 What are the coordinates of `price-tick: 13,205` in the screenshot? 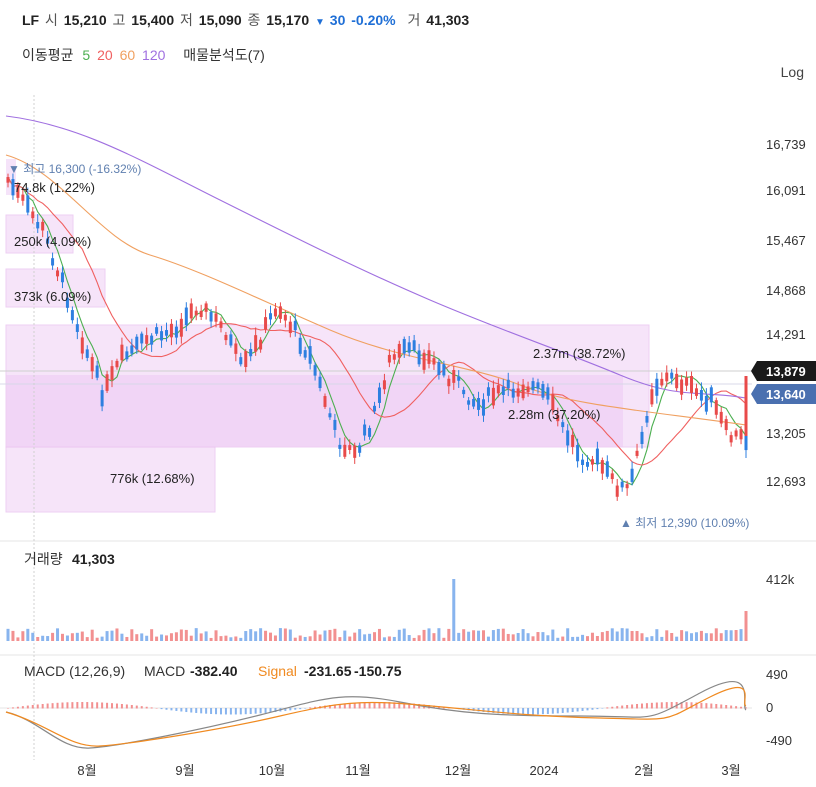 It's located at (786, 433).